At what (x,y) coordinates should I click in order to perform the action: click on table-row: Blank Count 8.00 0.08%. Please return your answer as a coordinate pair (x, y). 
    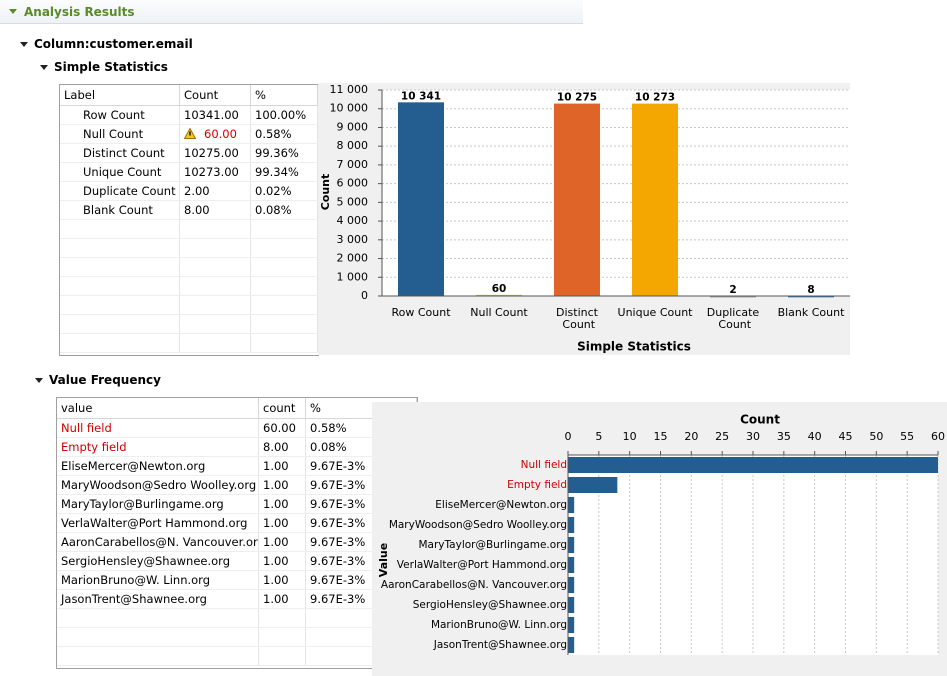
    Looking at the image, I should click on (189, 210).